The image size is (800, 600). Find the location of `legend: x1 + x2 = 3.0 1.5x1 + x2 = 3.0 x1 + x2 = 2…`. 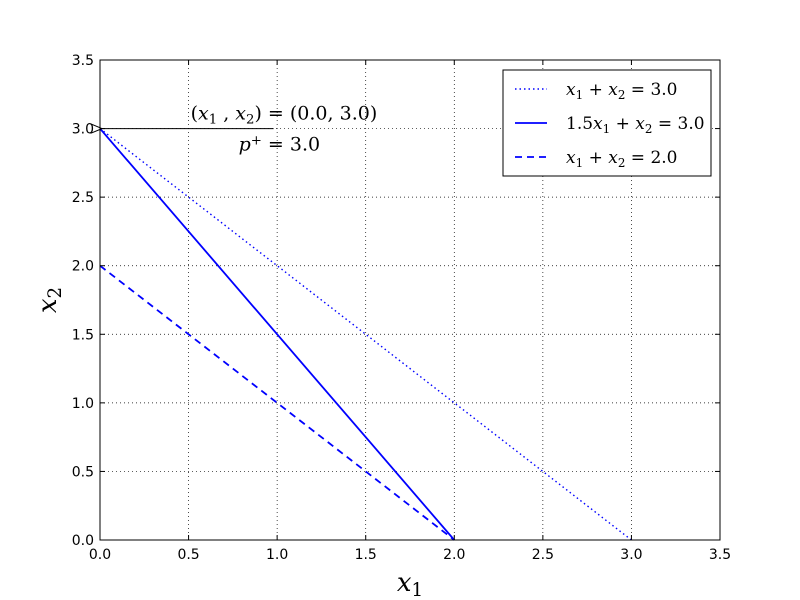

legend: x1 + x2 = 3.0 1.5x1 + x2 = 3.0 x1 + x2 = 2… is located at coordinates (607, 123).